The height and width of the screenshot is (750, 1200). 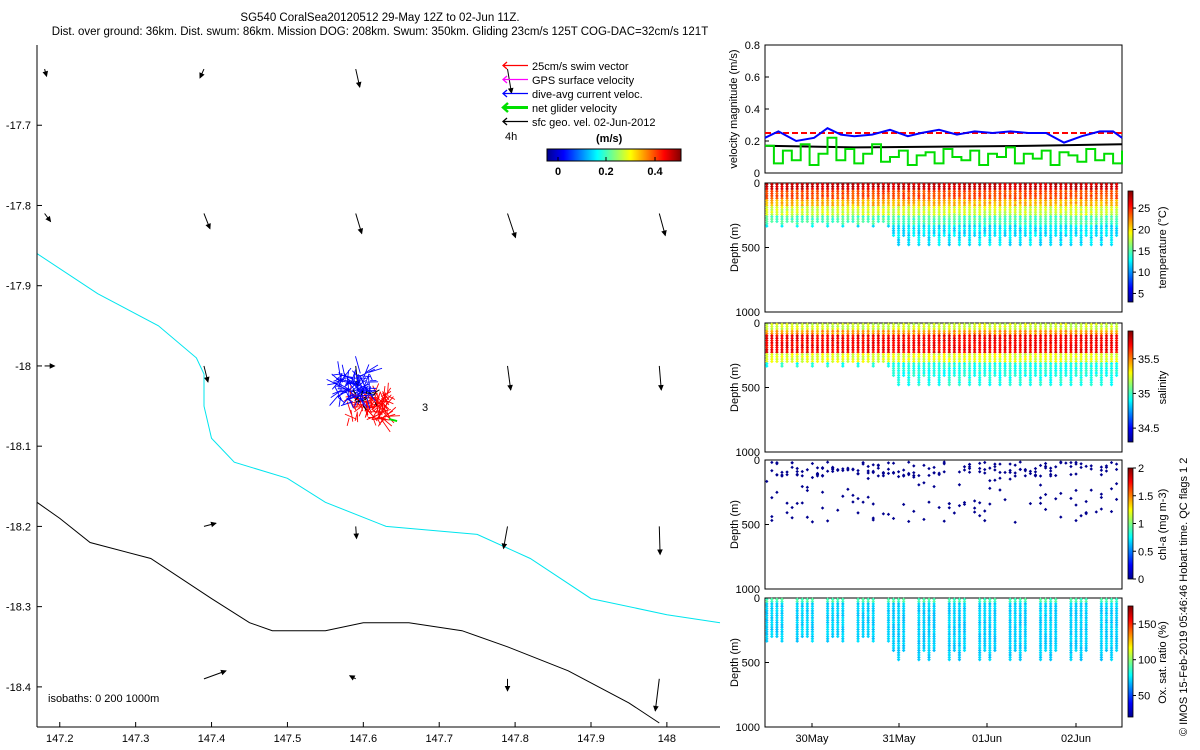 I want to click on velocity-series-geostrophic, so click(x=943, y=146).